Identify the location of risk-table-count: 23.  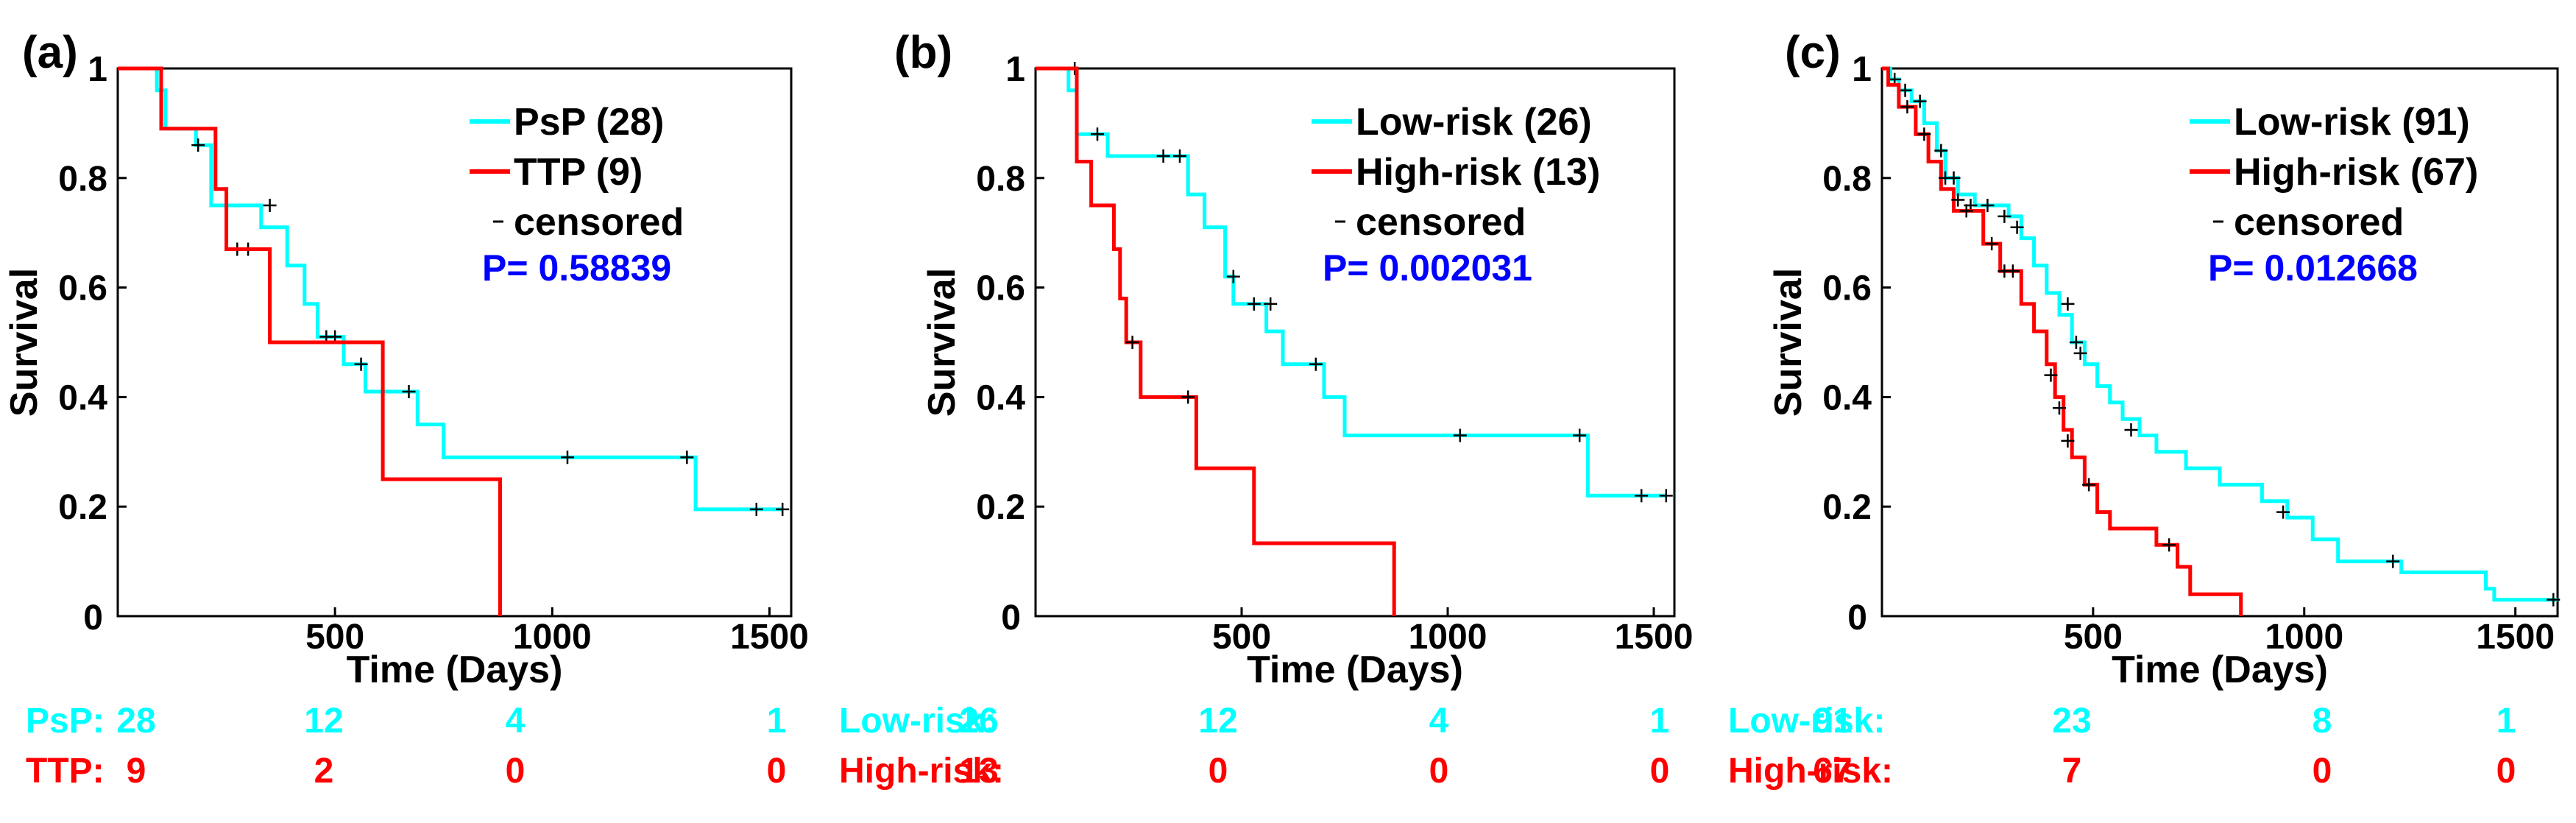
(2071, 721).